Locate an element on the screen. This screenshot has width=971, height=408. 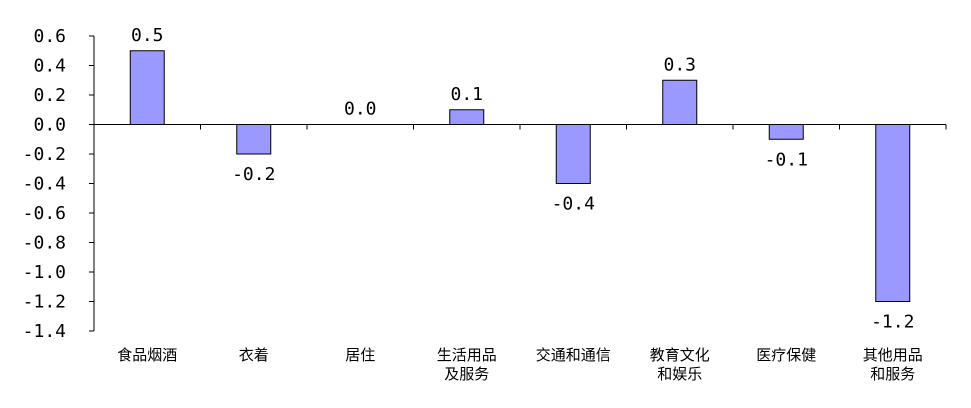
category-label: 和娱乐 is located at coordinates (679, 374).